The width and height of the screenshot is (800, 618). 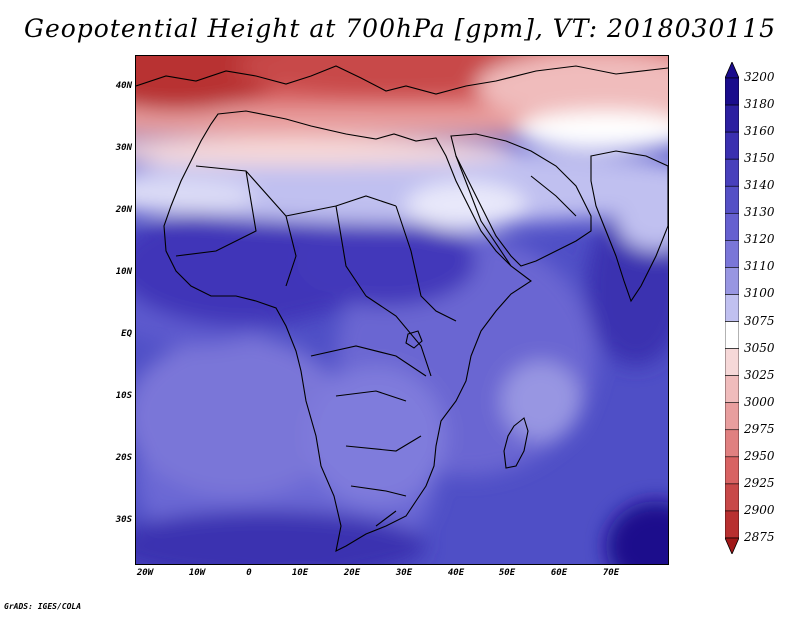 I want to click on lon-label-50e: 50E, so click(x=507, y=573).